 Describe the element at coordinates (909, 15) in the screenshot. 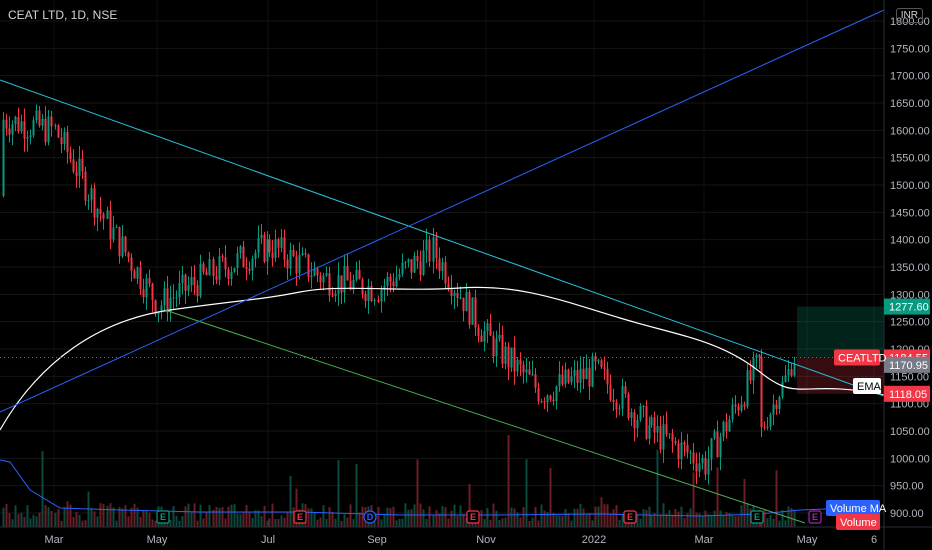

I see `currency-button: INR` at that location.